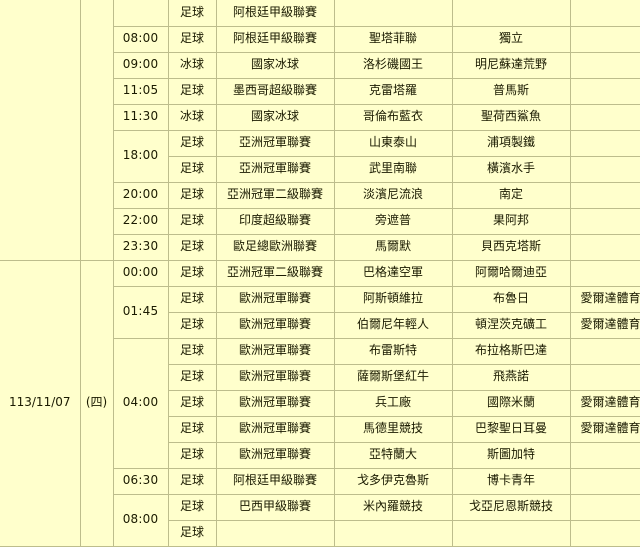  What do you see at coordinates (141, 247) in the screenshot?
I see `cell-time: 23:30` at bounding box center [141, 247].